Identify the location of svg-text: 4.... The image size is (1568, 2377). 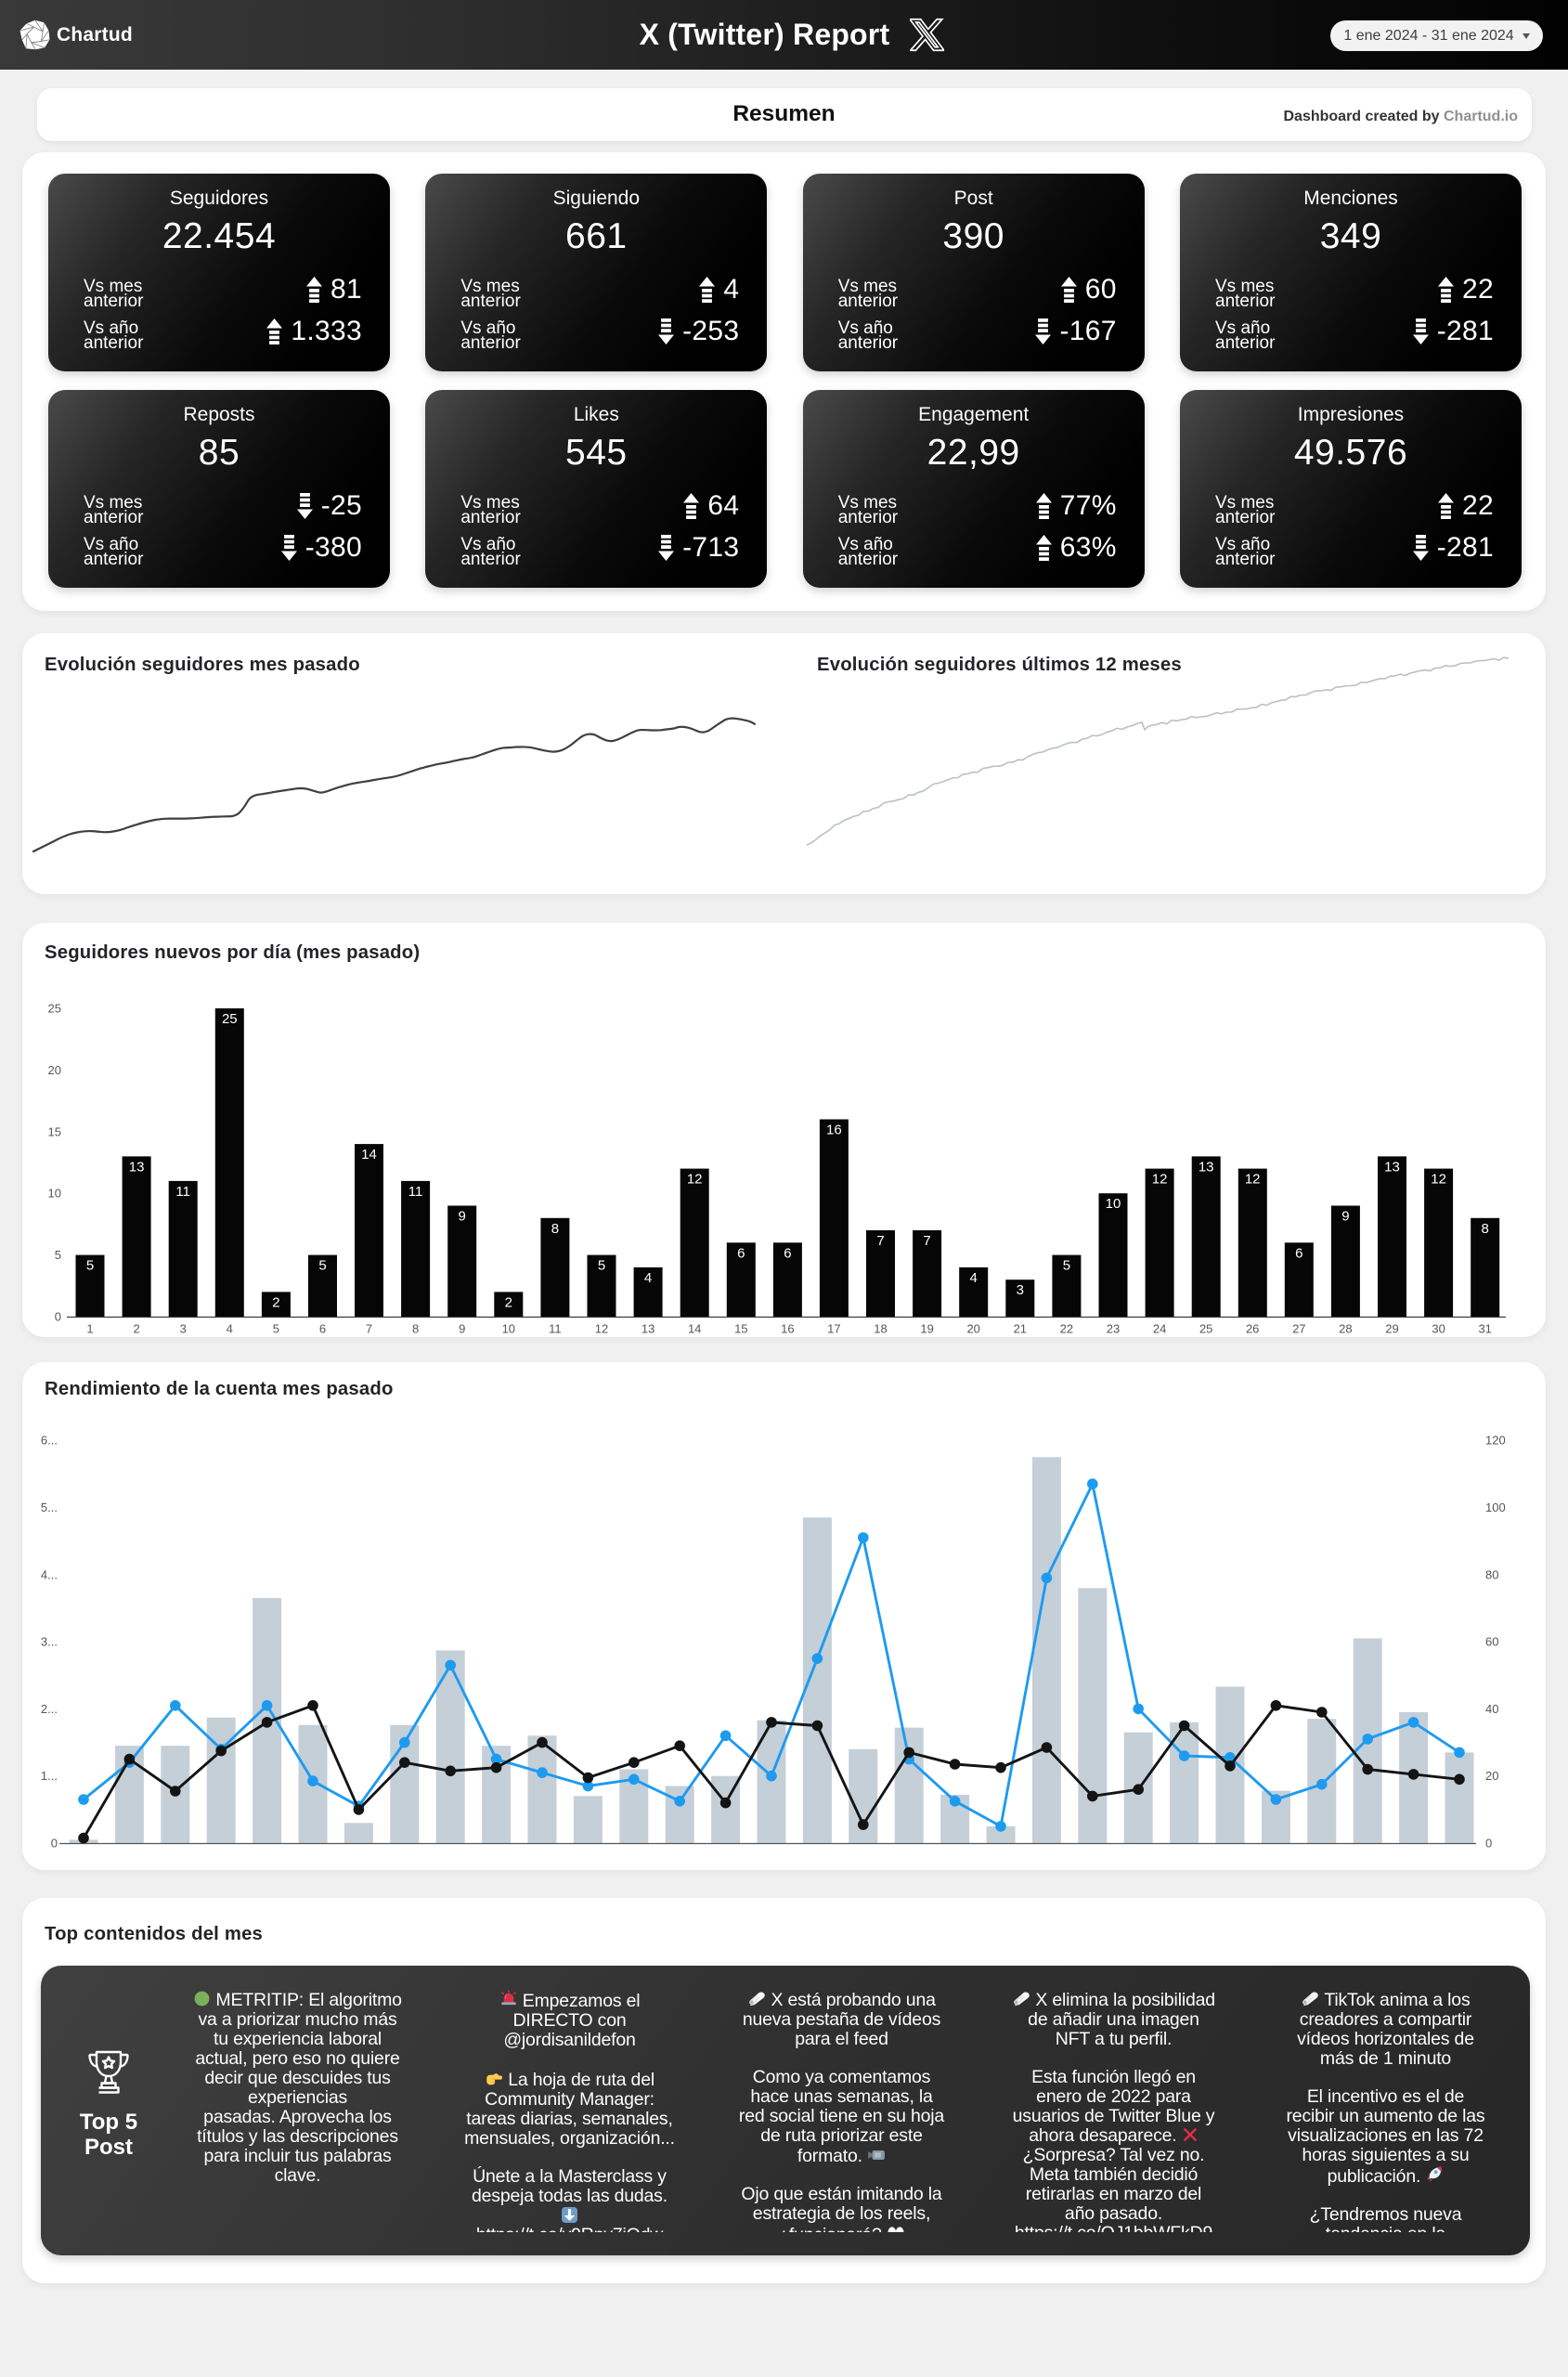
(49, 1574).